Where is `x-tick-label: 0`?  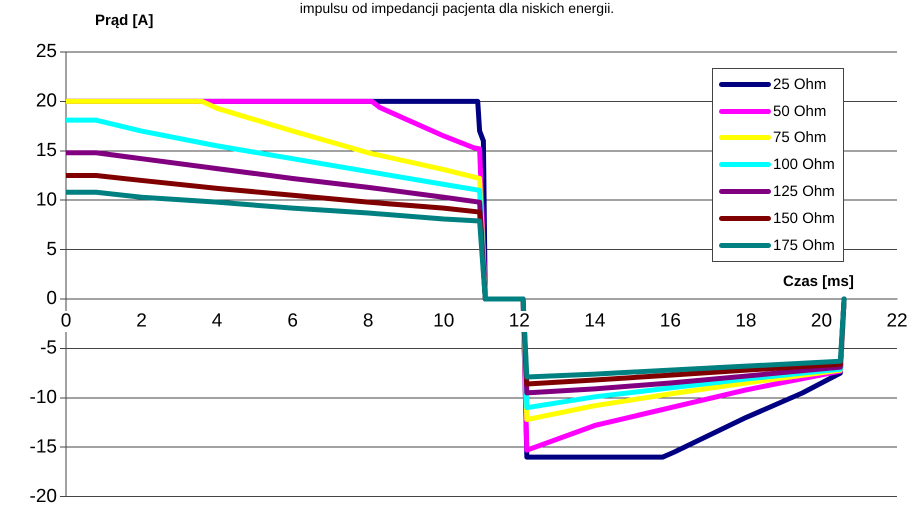 x-tick-label: 0 is located at coordinates (66, 321).